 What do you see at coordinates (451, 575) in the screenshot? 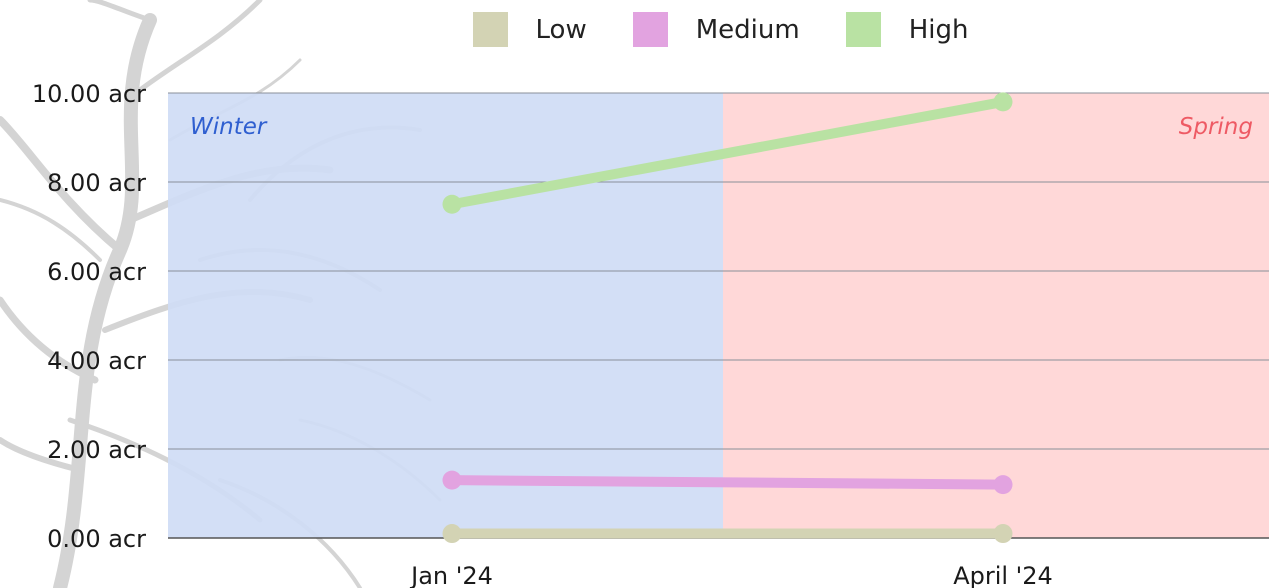
I see `x-tick-label: Jan '24` at bounding box center [451, 575].